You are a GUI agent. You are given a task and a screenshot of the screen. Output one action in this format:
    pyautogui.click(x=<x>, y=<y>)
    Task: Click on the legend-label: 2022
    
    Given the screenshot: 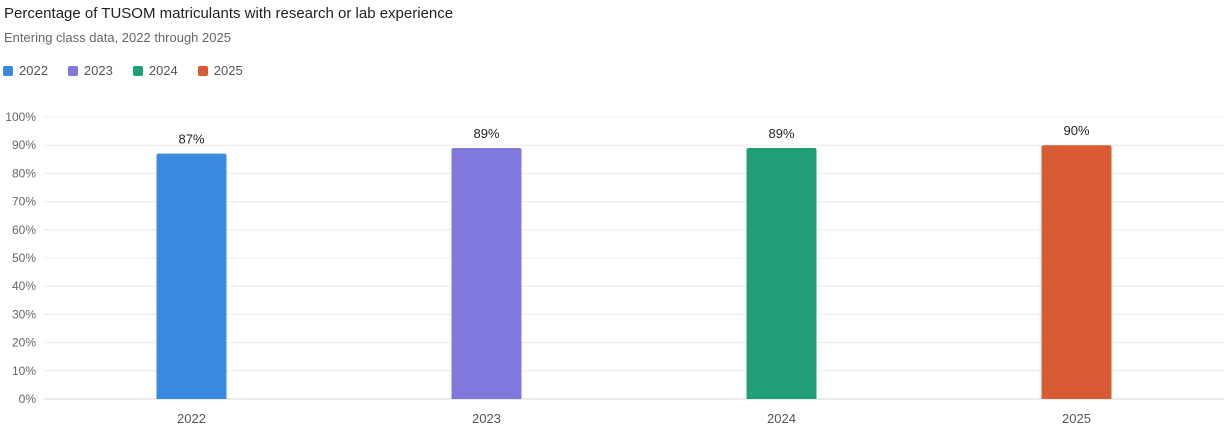 What is the action you would take?
    pyautogui.click(x=33, y=70)
    